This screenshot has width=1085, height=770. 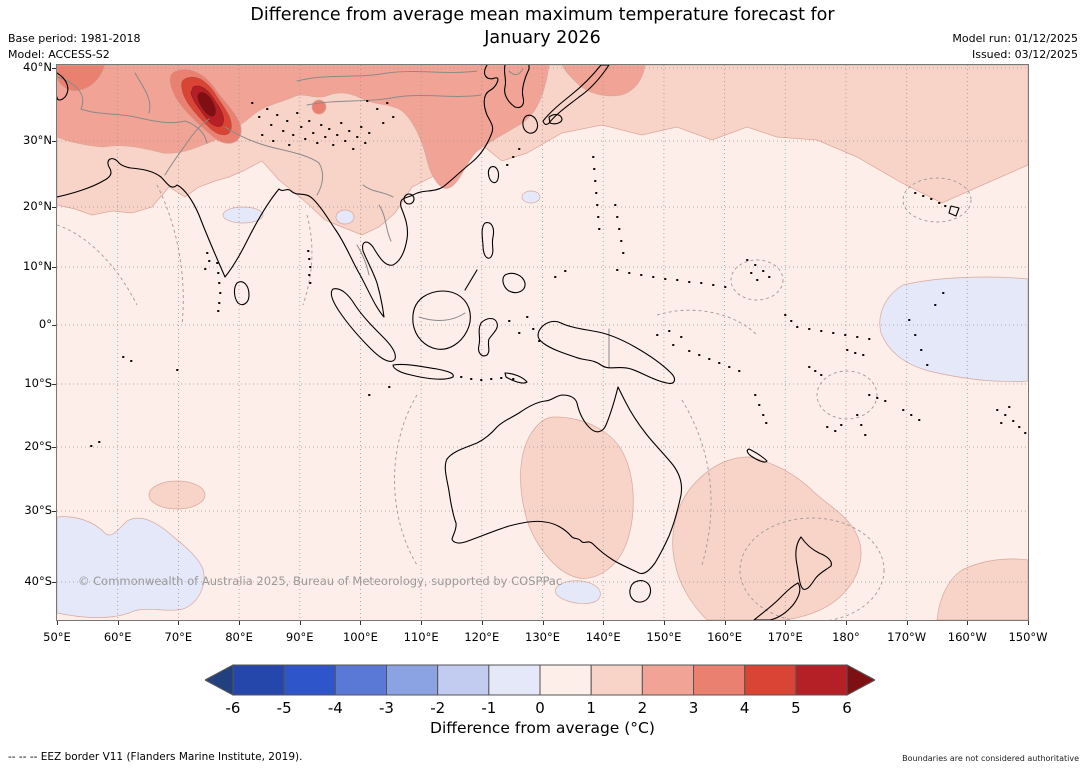 I want to click on colorbar-tick-label: -4, so click(x=335, y=708).